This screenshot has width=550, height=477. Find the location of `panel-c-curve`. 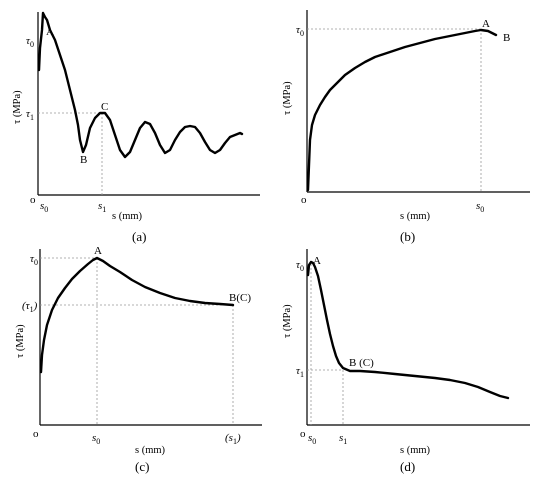

panel-c-curve is located at coordinates (137, 315).